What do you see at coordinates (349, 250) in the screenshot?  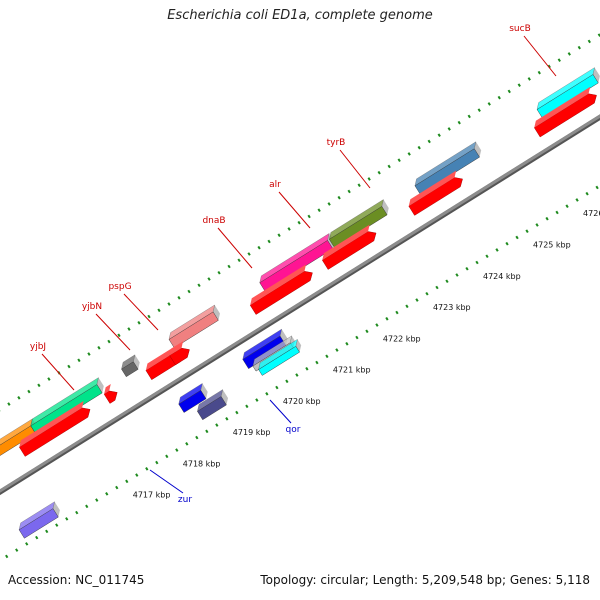 I see `cds-arrow-body` at bounding box center [349, 250].